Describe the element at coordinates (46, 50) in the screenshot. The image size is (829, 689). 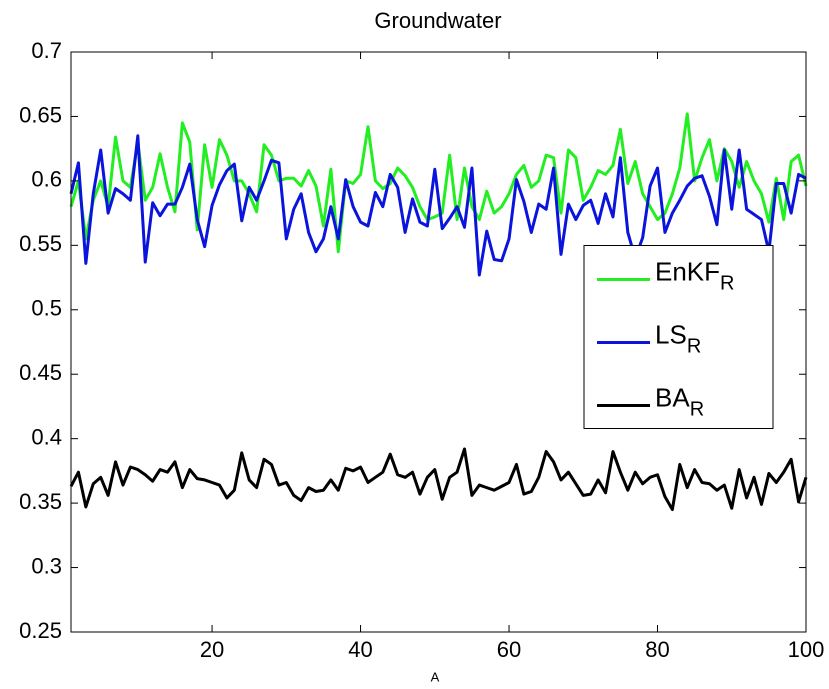
I see `y-tick-label: 0.7` at that location.